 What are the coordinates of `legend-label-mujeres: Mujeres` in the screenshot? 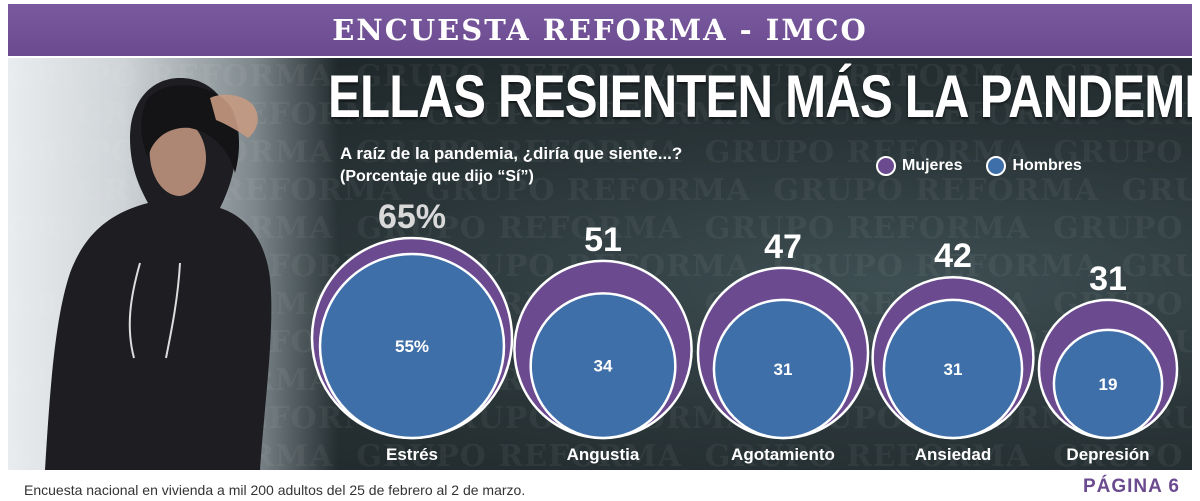 It's located at (932, 165).